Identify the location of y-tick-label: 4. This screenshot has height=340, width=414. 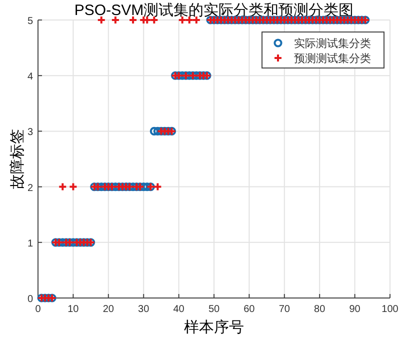
(30, 77).